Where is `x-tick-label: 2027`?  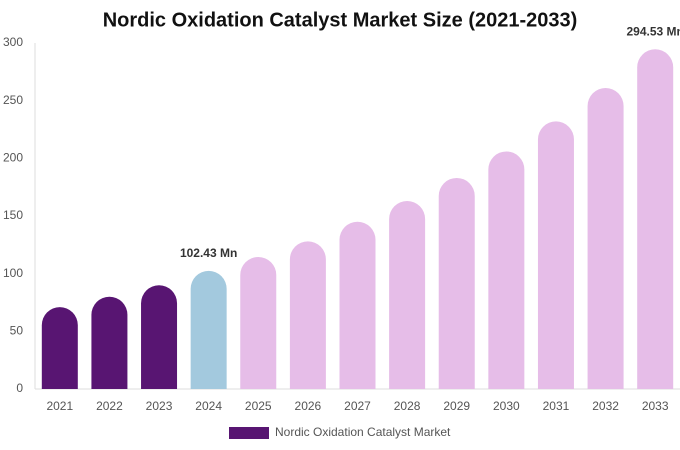 x-tick-label: 2027 is located at coordinates (357, 406).